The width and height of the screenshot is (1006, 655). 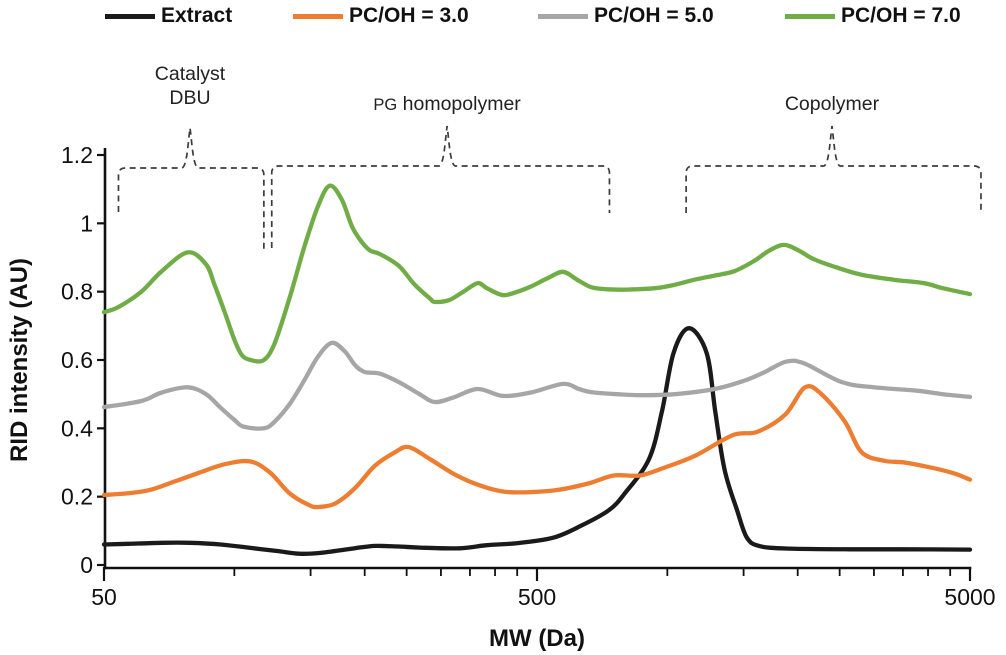 What do you see at coordinates (19, 360) in the screenshot?
I see `y-axis-title: RID intensity (AU)` at bounding box center [19, 360].